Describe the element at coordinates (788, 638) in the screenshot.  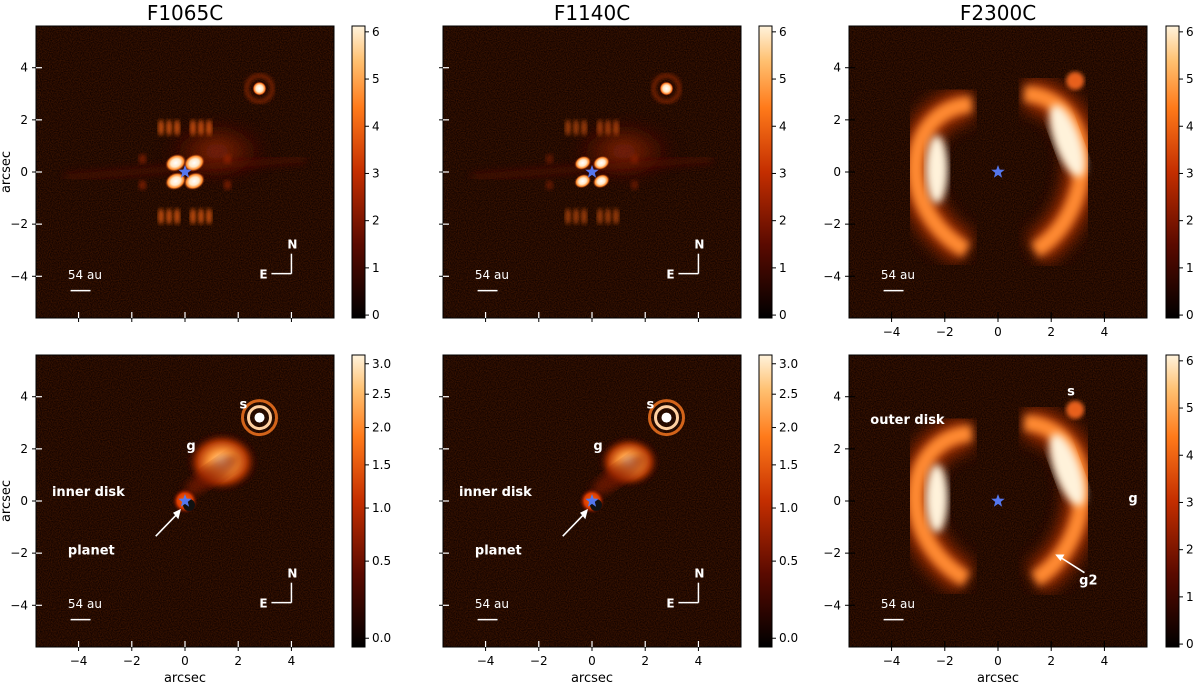
I see `colorbar-tick-label: 0.0` at that location.